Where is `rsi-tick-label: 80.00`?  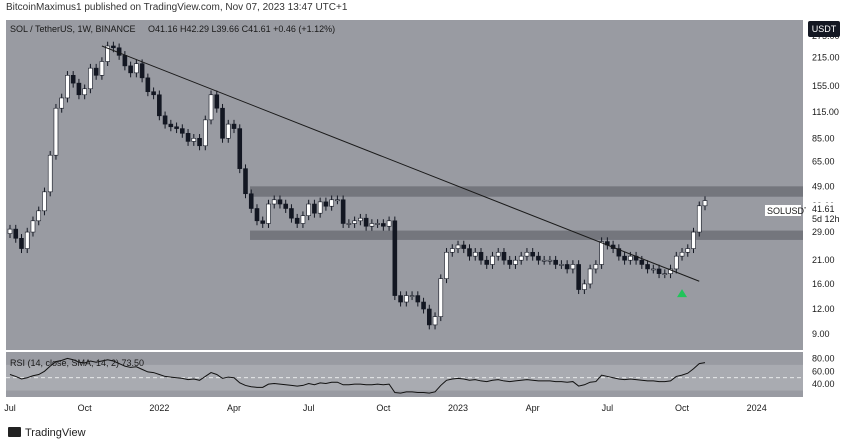
rsi-tick-label: 80.00 is located at coordinates (823, 358).